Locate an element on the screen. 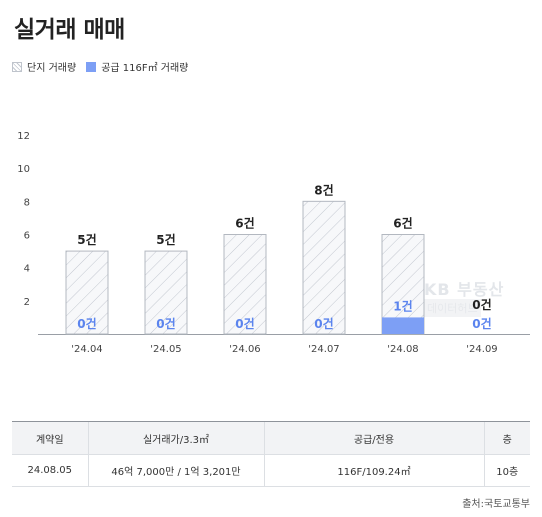 Image resolution: width=542 pixels, height=517 pixels. x-tick-label: '24.05 is located at coordinates (165, 349).